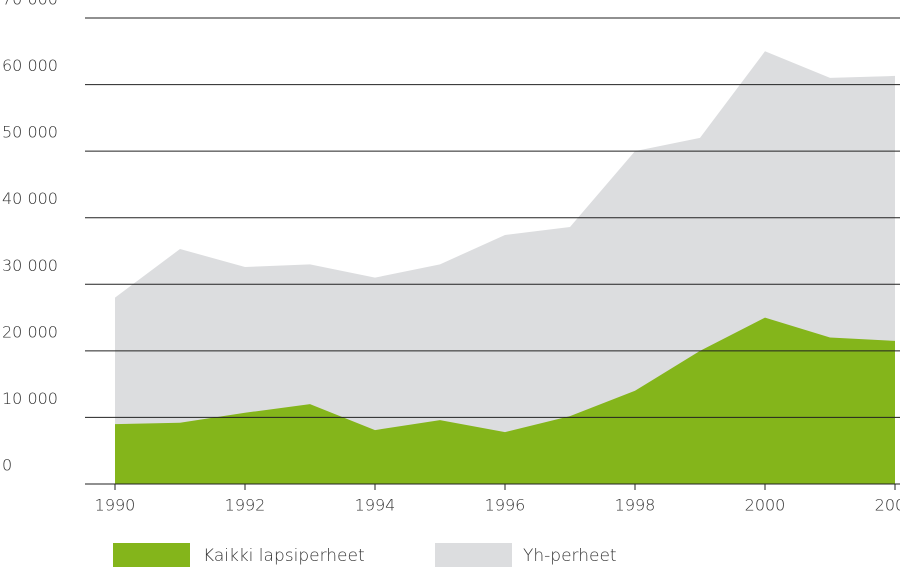 The image size is (900, 567). What do you see at coordinates (30, 331) in the screenshot?
I see `y-tick-label: 20 000` at bounding box center [30, 331].